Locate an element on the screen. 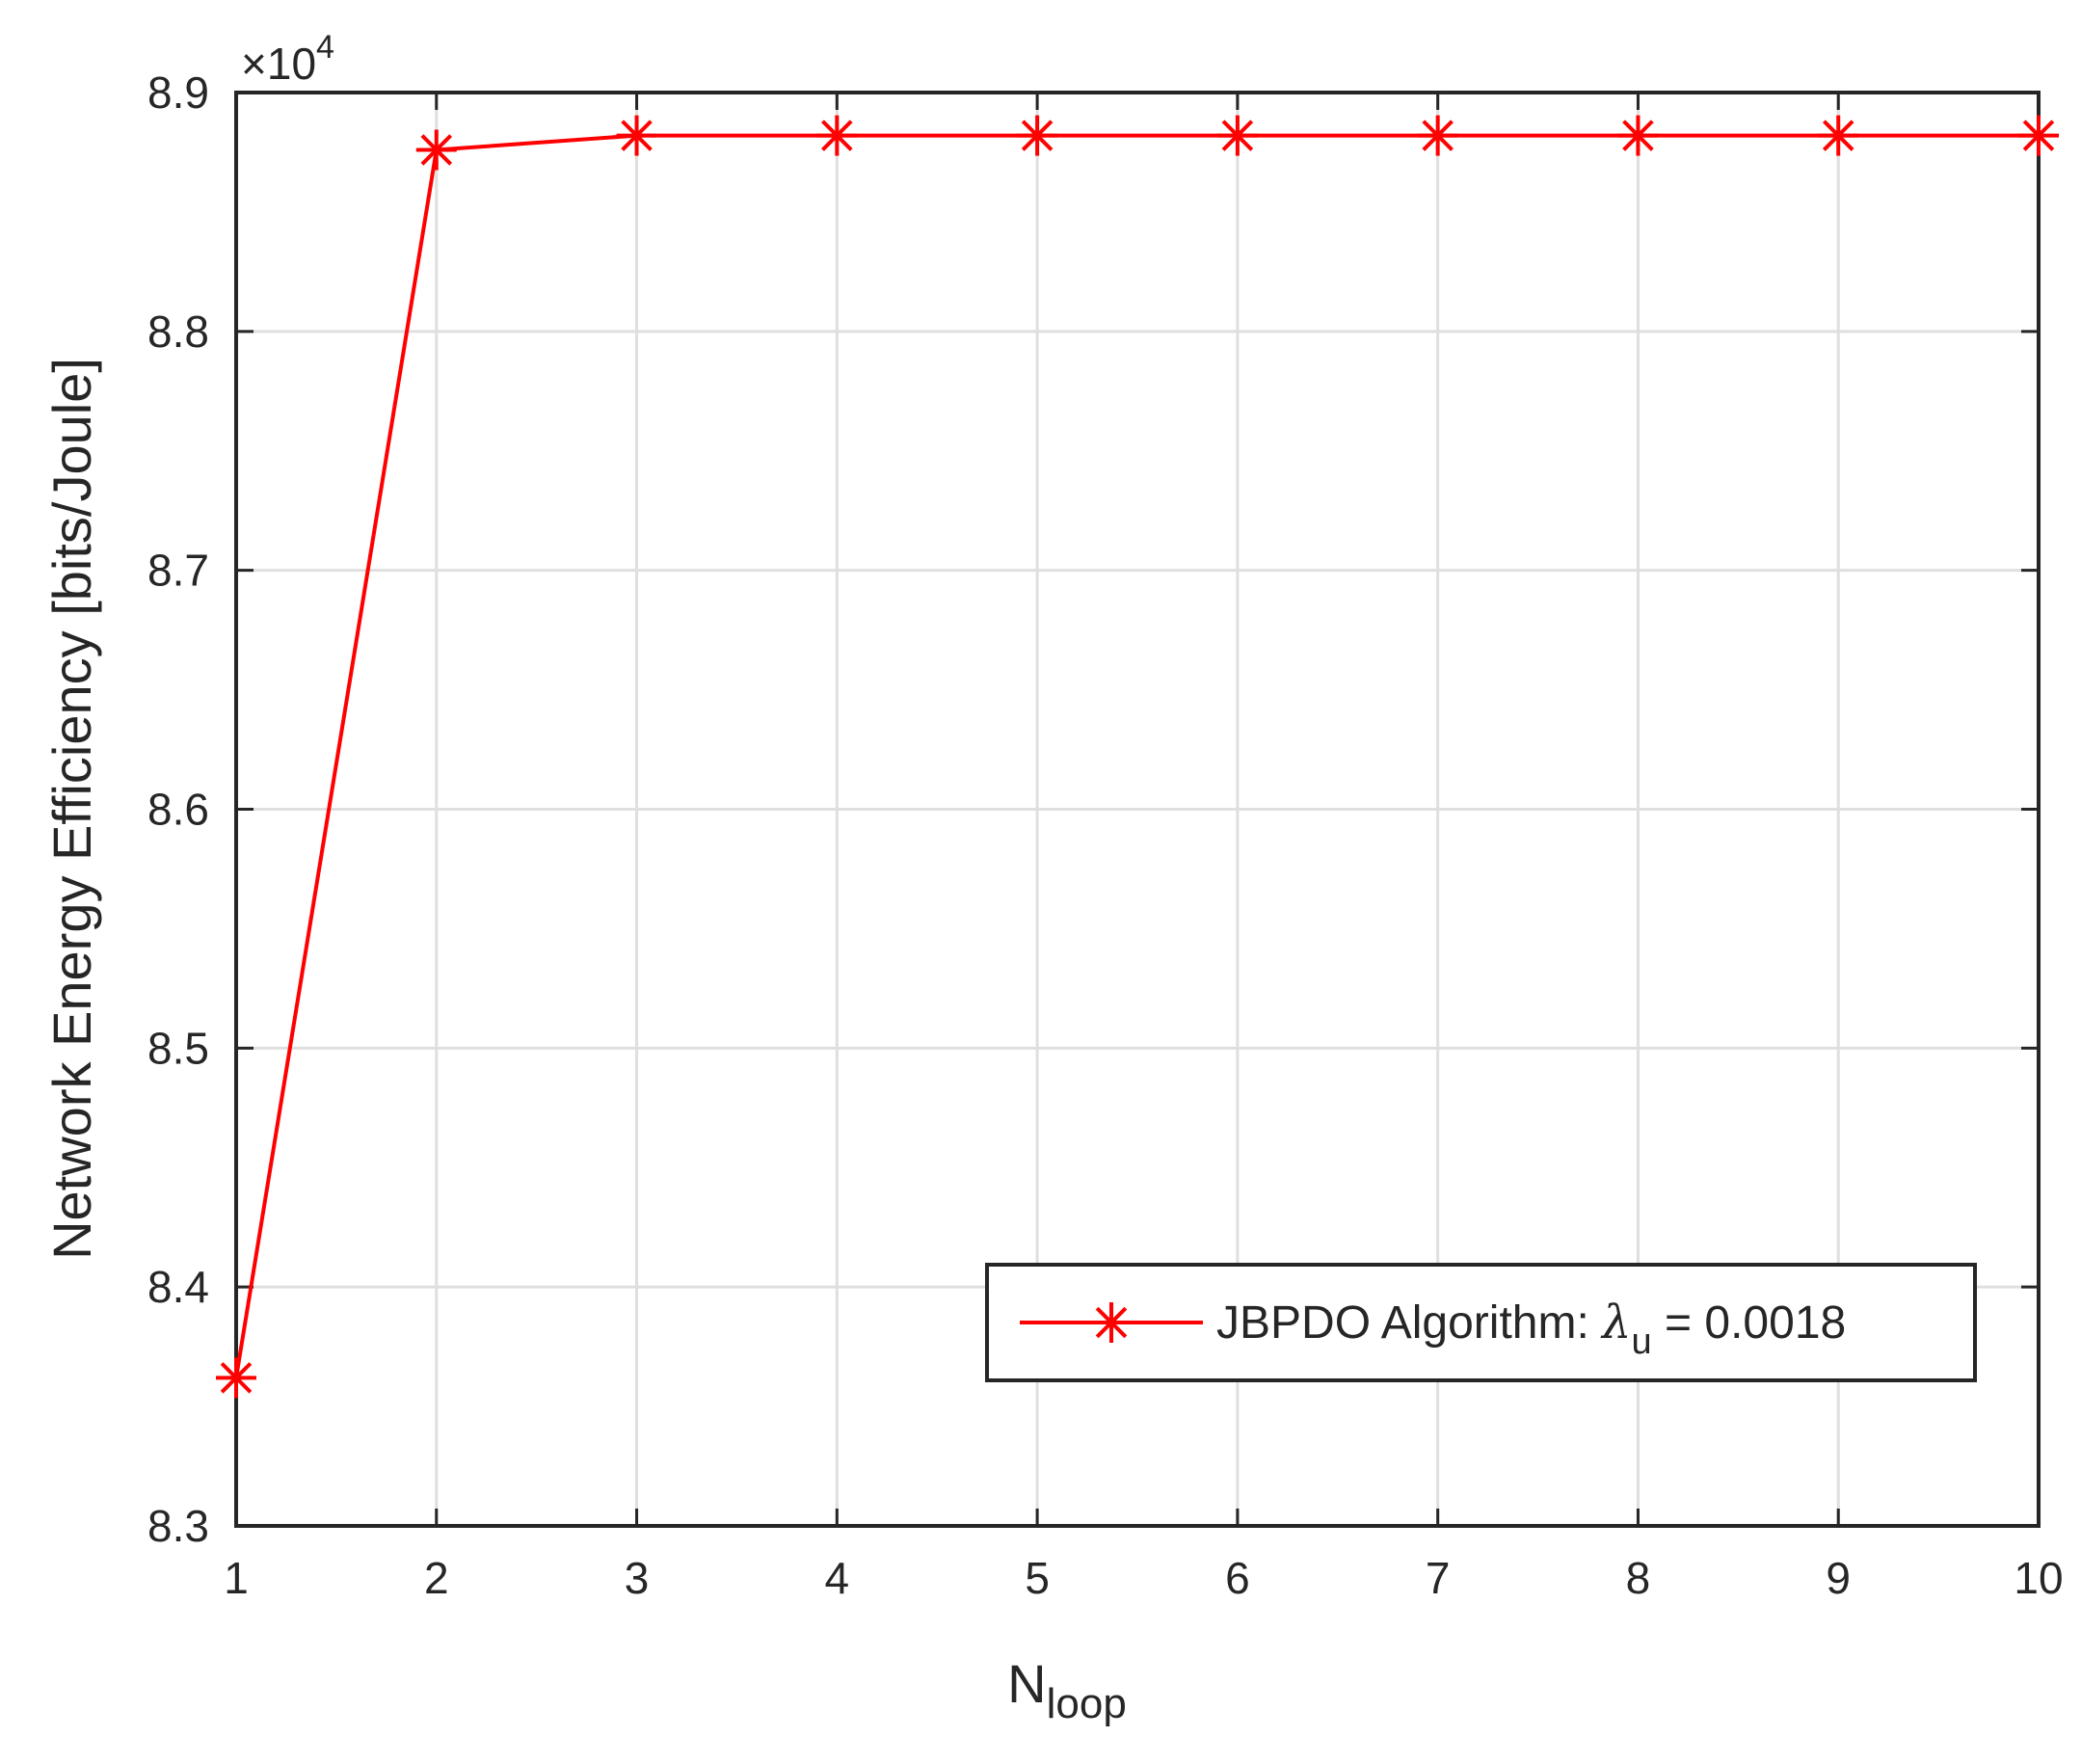 This screenshot has width=2081, height=1764. legend-asterisk is located at coordinates (1111, 1322).